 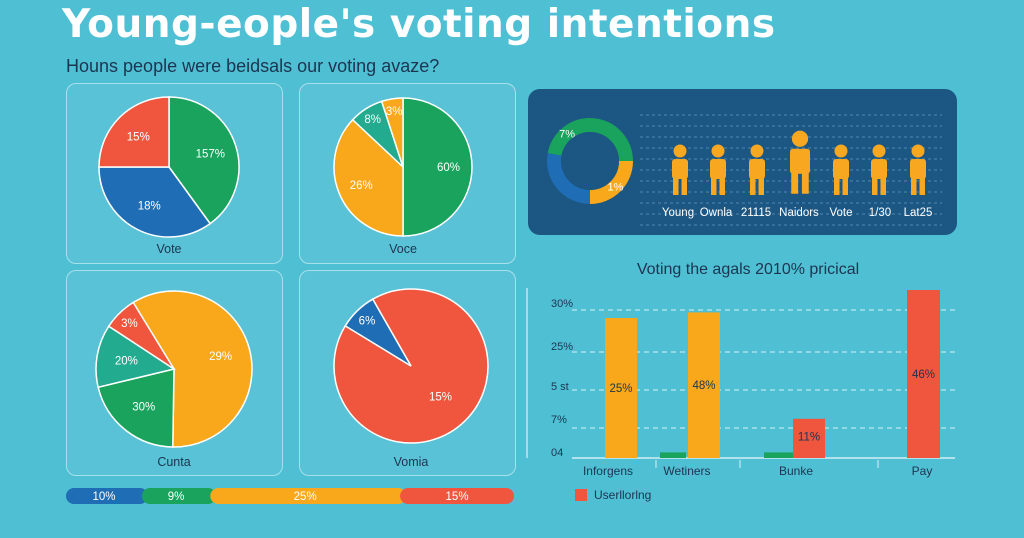 What do you see at coordinates (562, 347) in the screenshot?
I see `bar-y-tick-label: 25%` at bounding box center [562, 347].